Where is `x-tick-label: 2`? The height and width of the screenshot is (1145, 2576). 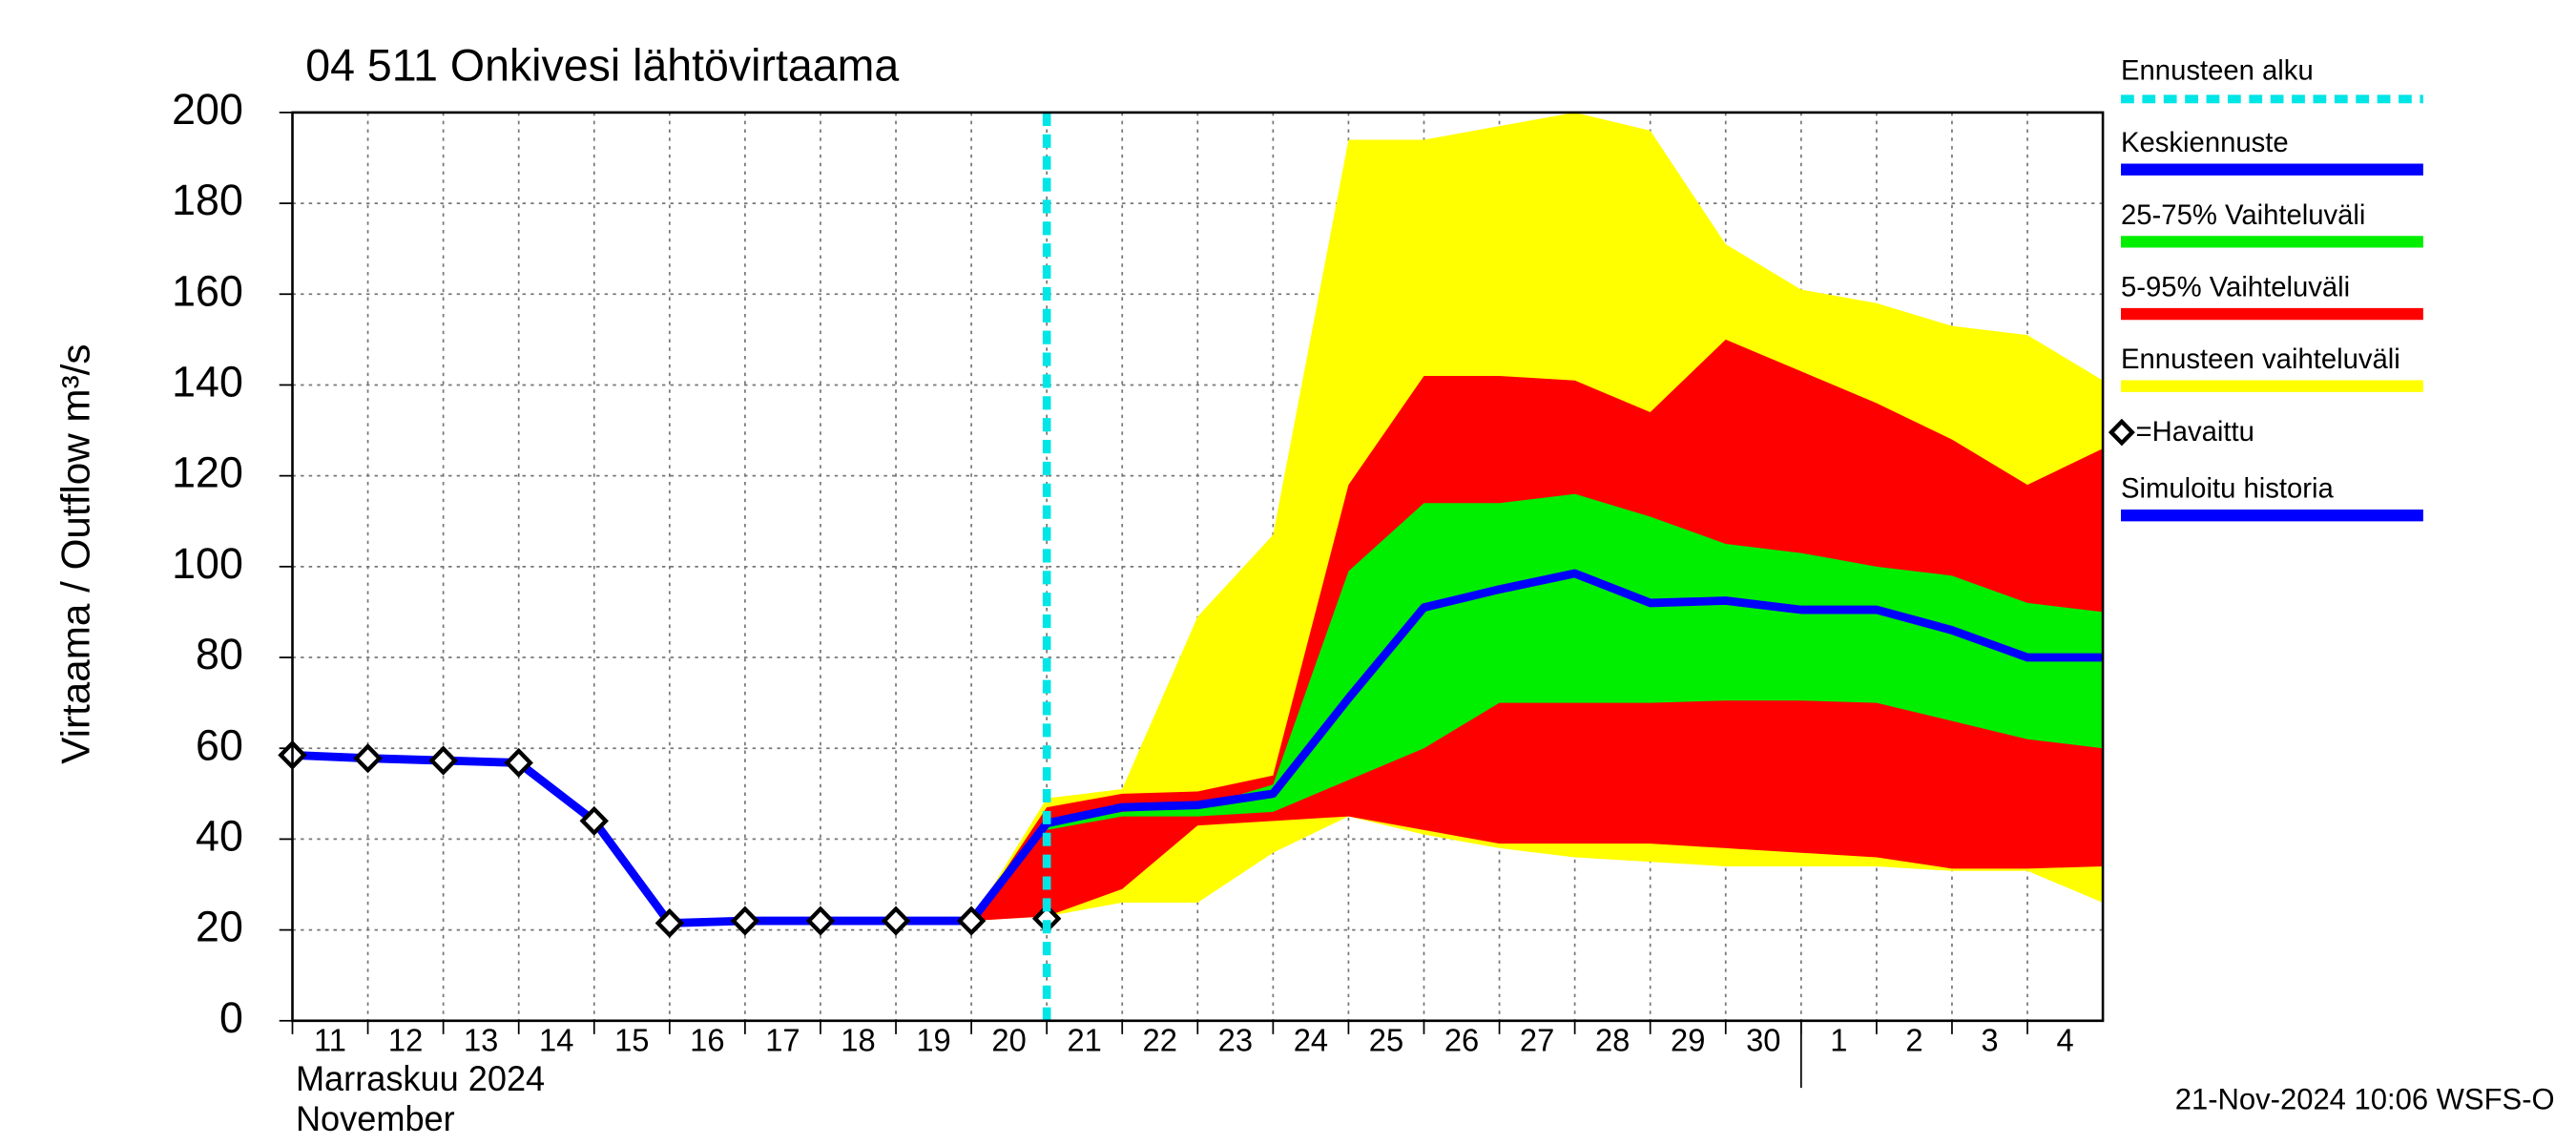
x-tick-label: 2 is located at coordinates (1913, 1040).